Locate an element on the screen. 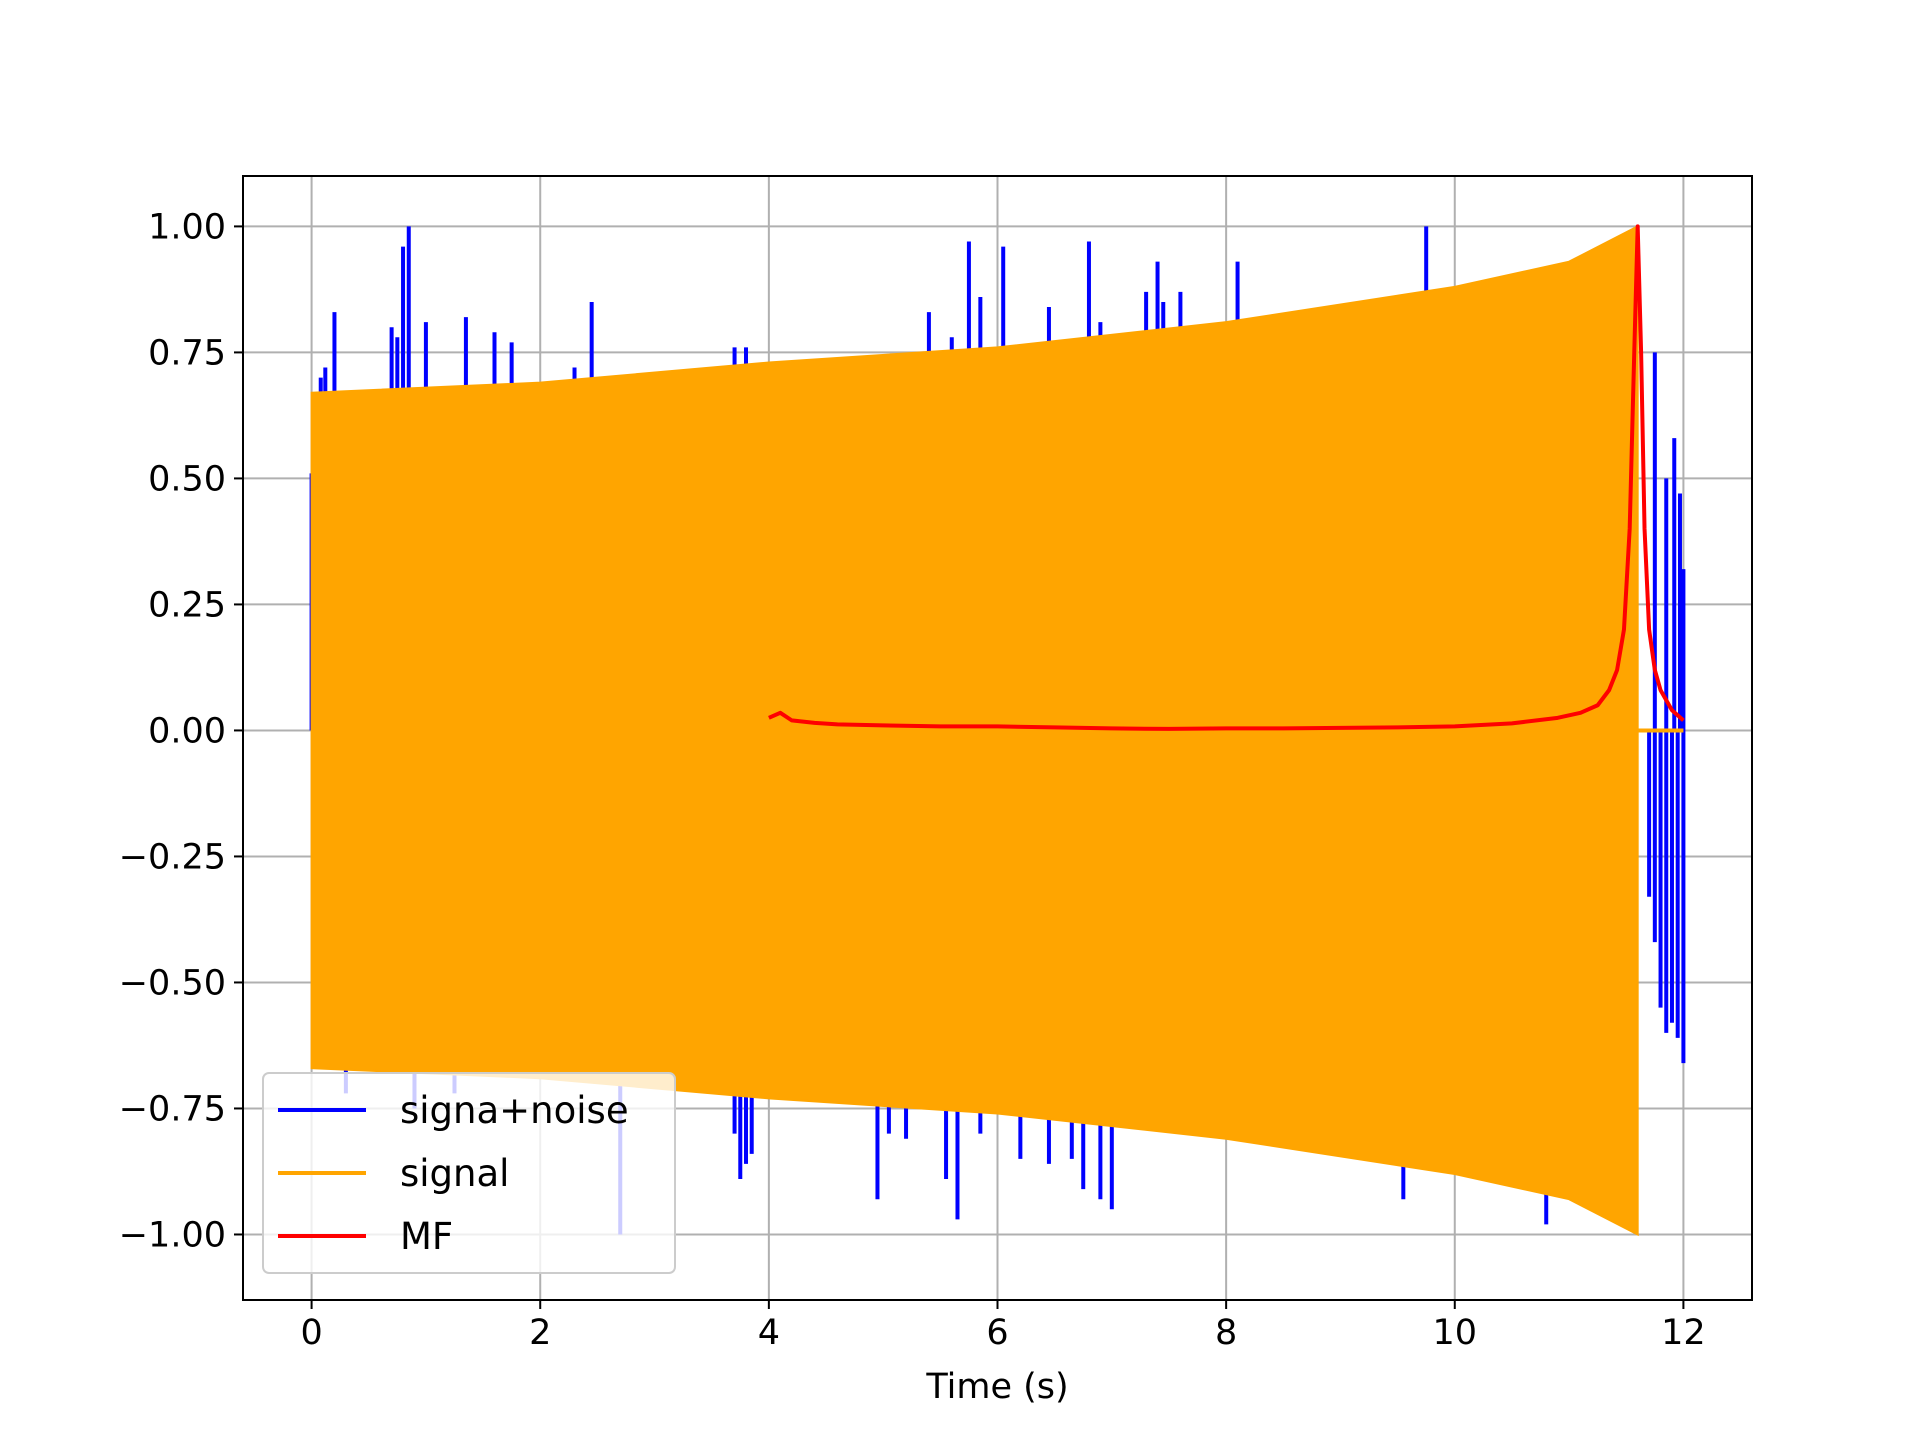 The height and width of the screenshot is (1440, 1920). y-tick-label: 0.25 is located at coordinates (187, 605).